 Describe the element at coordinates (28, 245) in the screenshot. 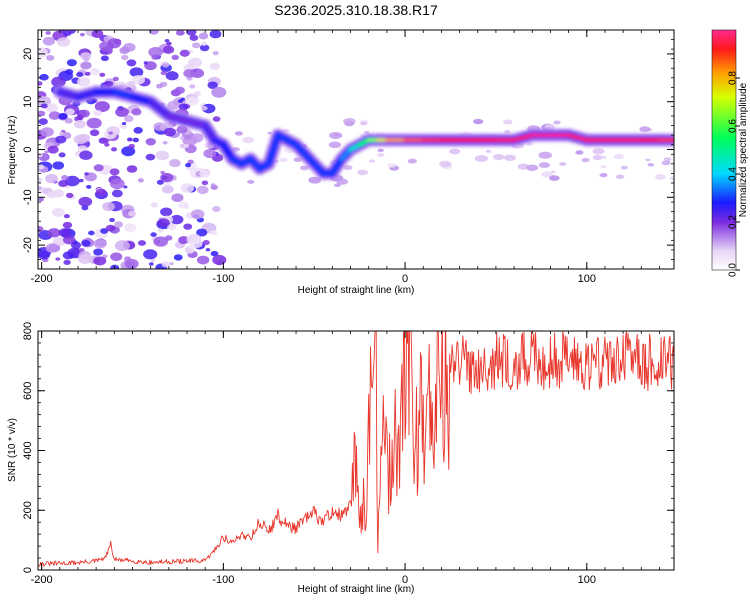

I see `spectrogram-y-tick-label: -20` at that location.